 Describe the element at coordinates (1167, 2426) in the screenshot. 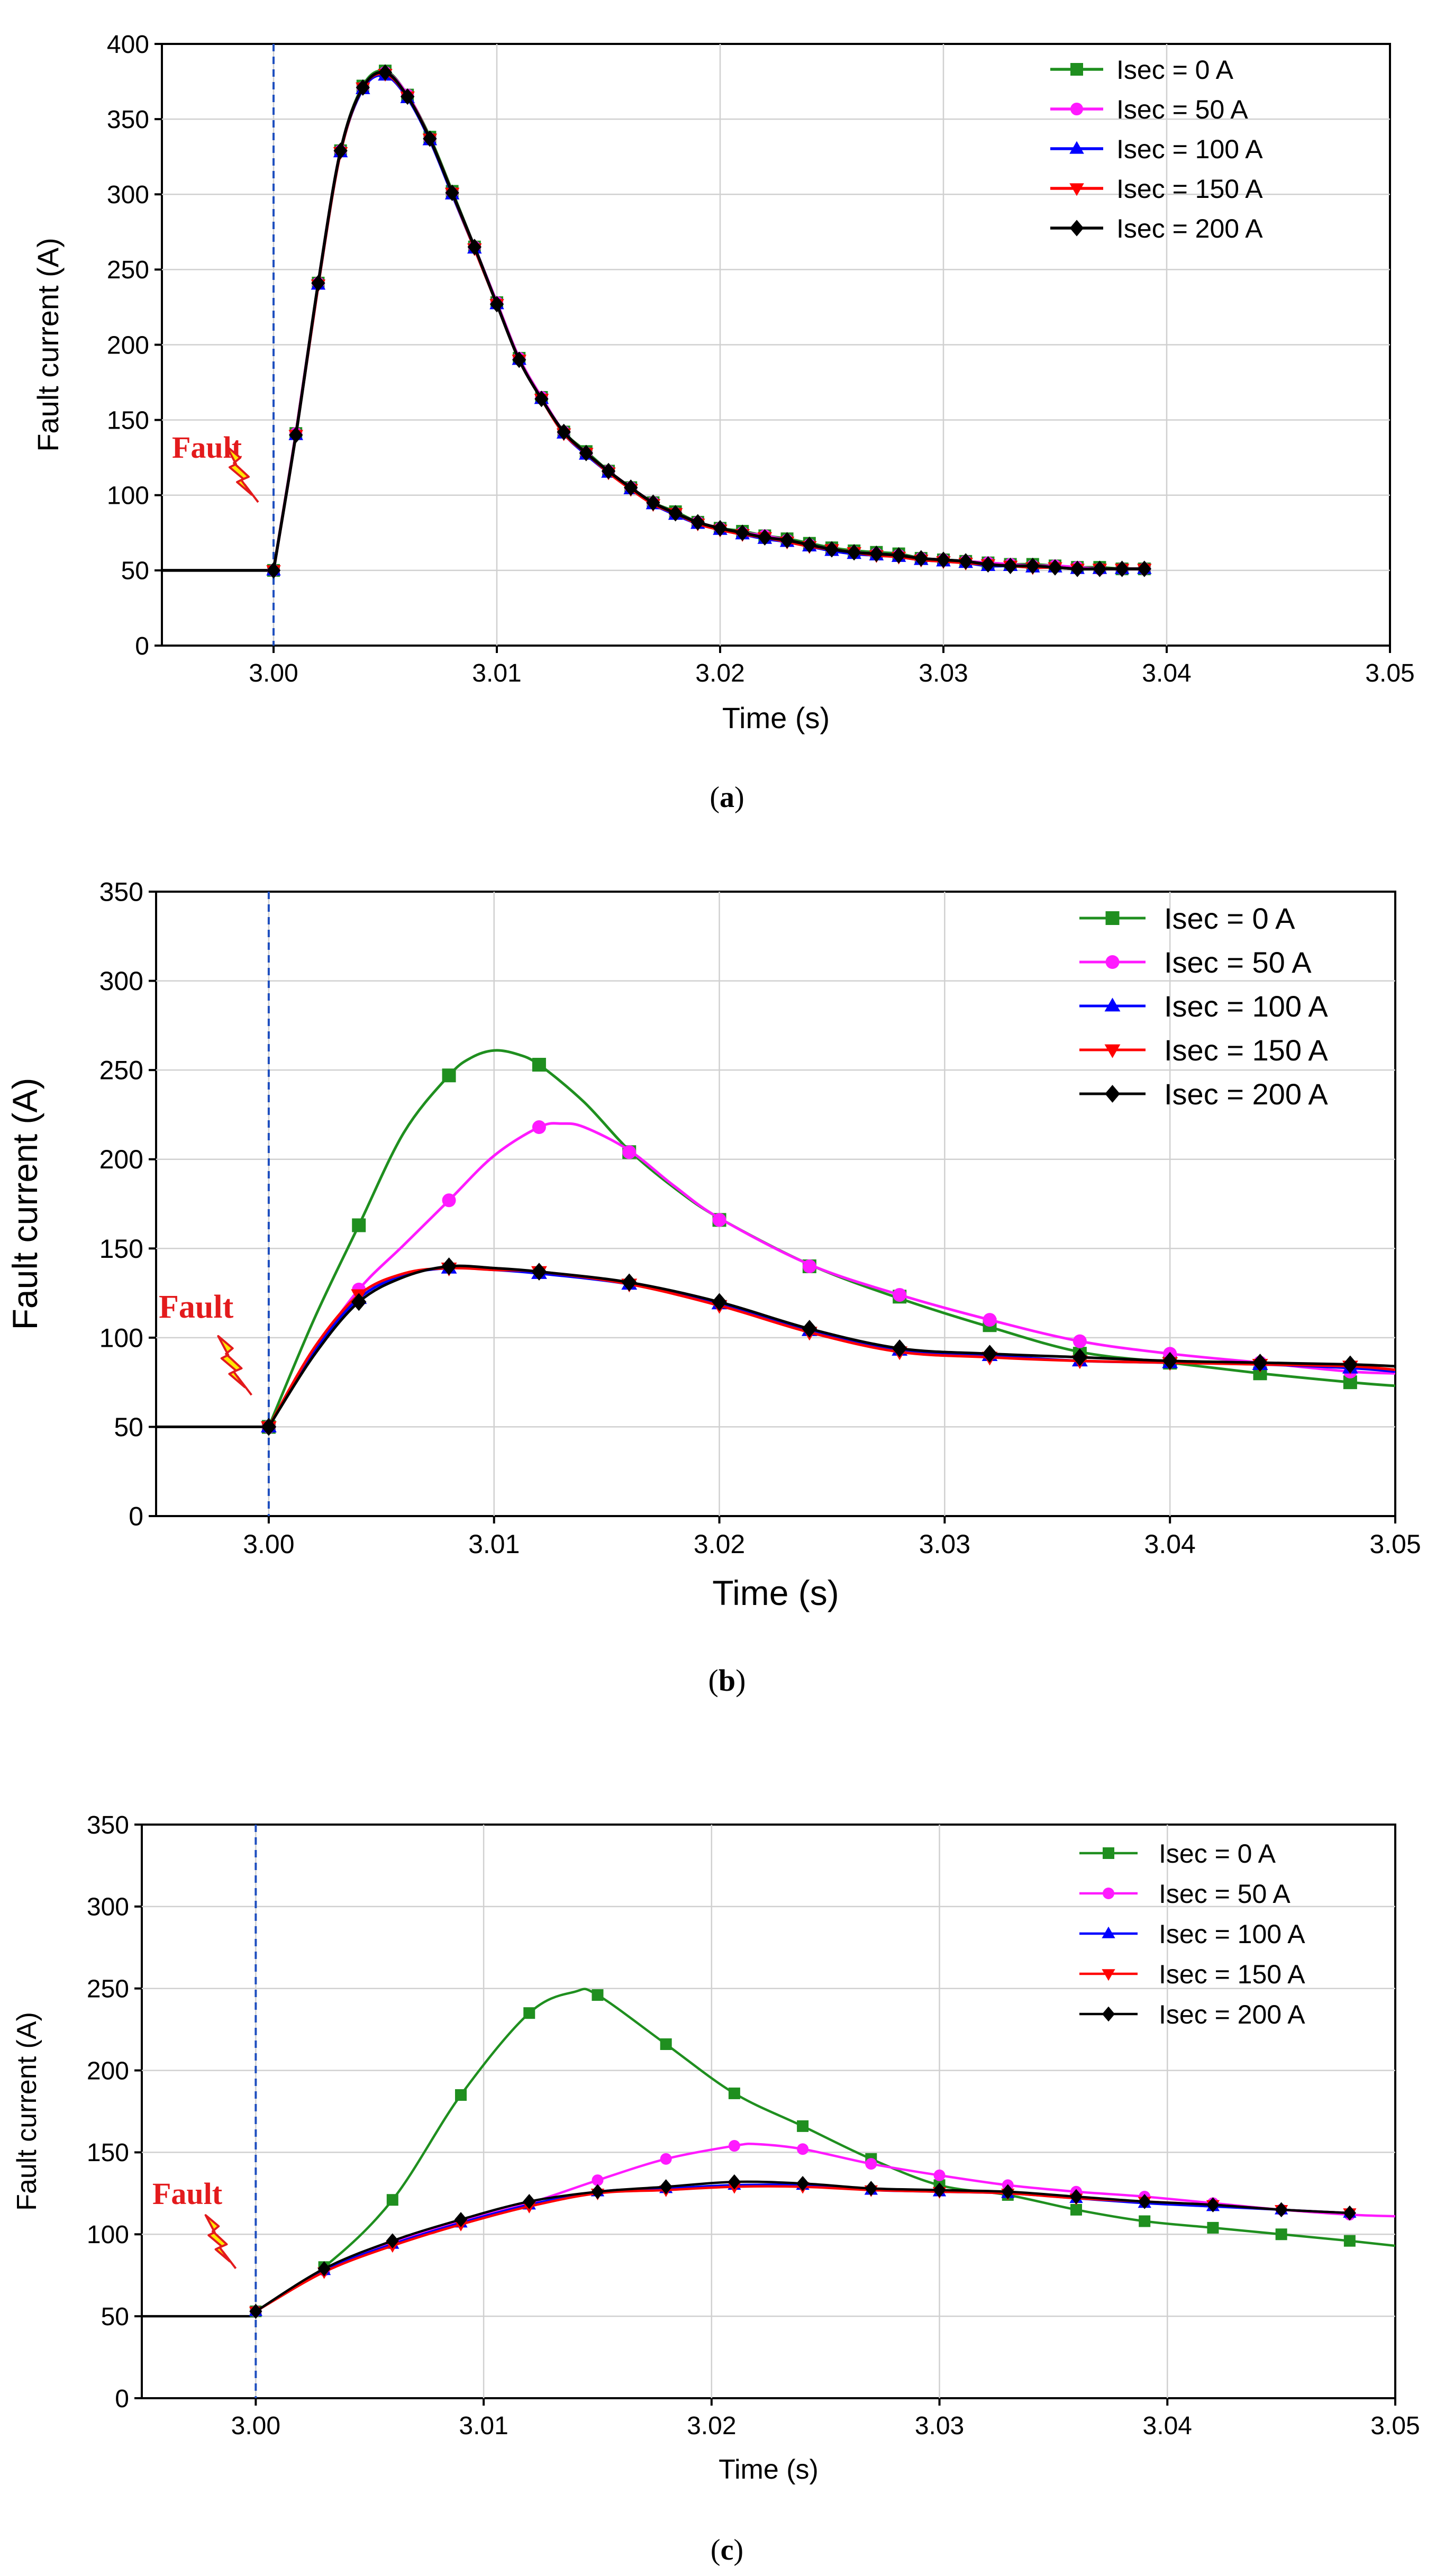

I see `x-tick-label: 3.04` at that location.